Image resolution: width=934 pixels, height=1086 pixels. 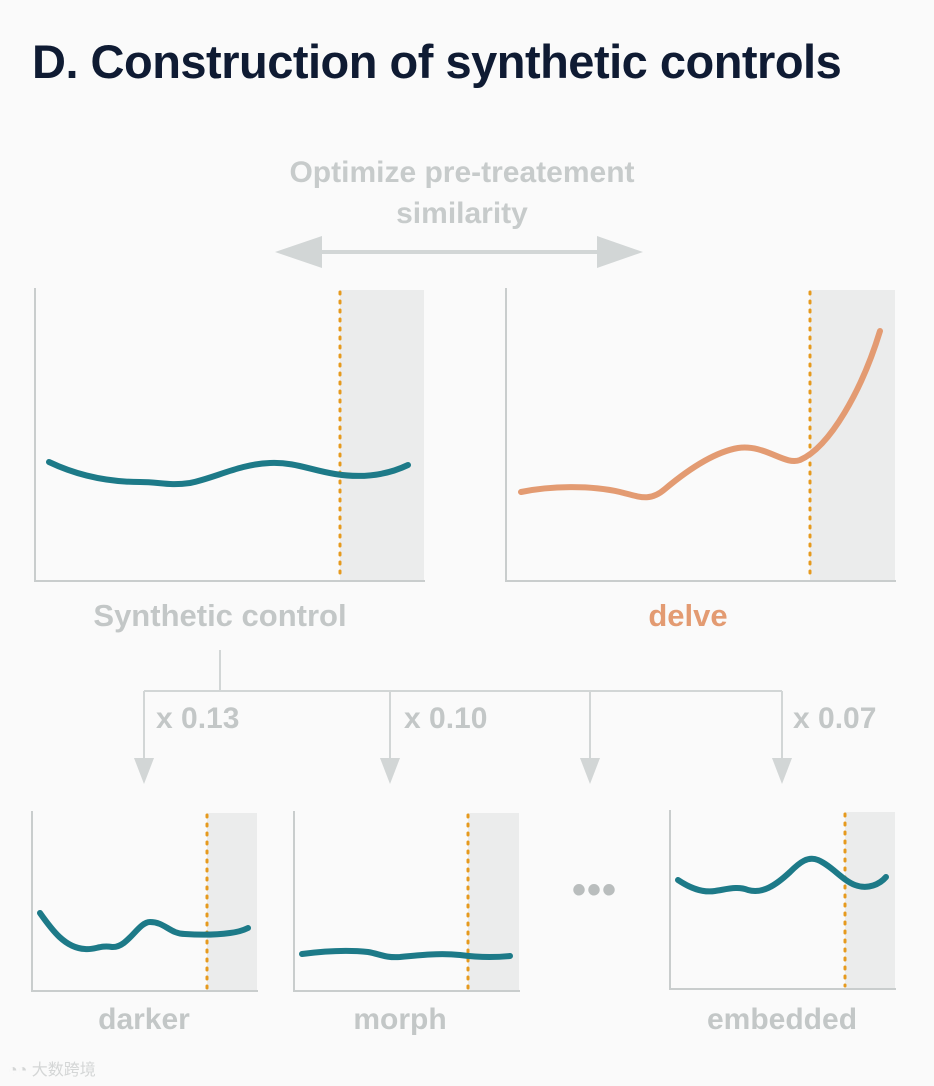 What do you see at coordinates (18, 1070) in the screenshot?
I see `watermark-logo-icon: ◔◔` at bounding box center [18, 1070].